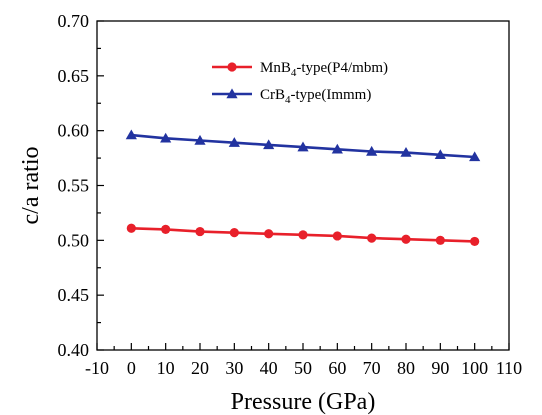 The image size is (542, 415). What do you see at coordinates (166, 368) in the screenshot?
I see `x-tick-label: 10` at bounding box center [166, 368].